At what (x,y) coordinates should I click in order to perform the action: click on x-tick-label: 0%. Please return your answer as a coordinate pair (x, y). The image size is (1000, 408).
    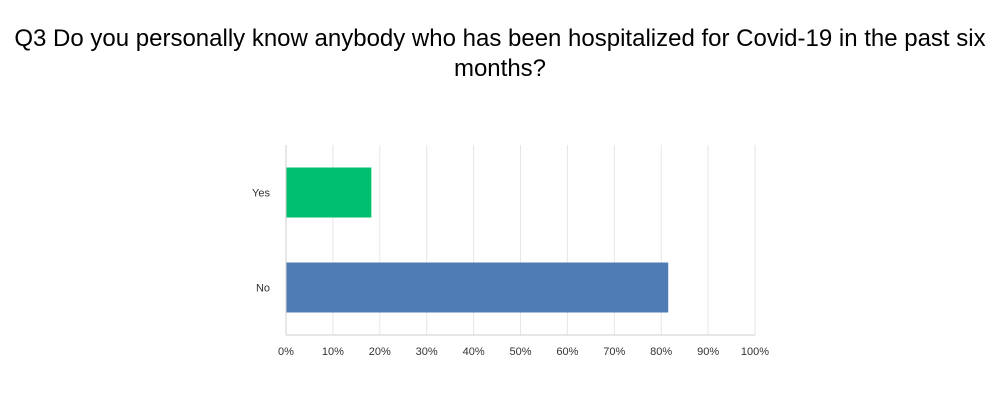
    Looking at the image, I should click on (286, 352).